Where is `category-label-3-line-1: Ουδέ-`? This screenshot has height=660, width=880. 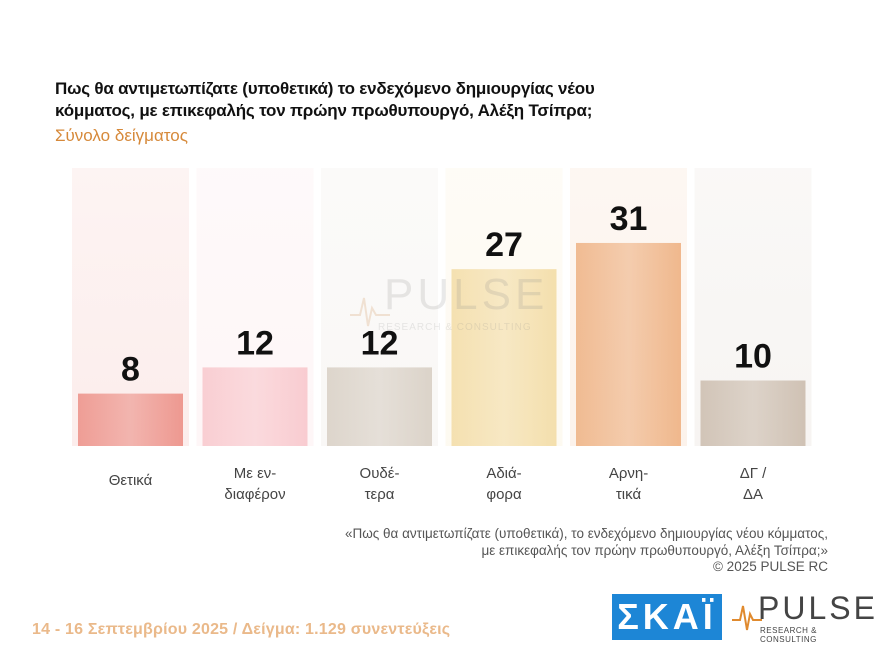 category-label-3-line-1: Ουδέ- is located at coordinates (380, 473).